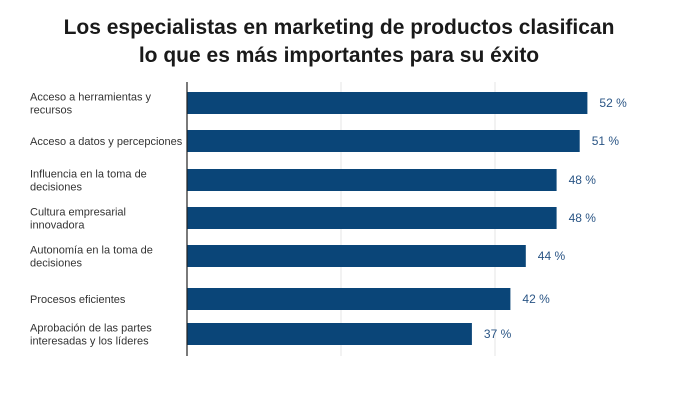 The height and width of the screenshot is (400, 678). I want to click on value-label: 44 %, so click(552, 256).